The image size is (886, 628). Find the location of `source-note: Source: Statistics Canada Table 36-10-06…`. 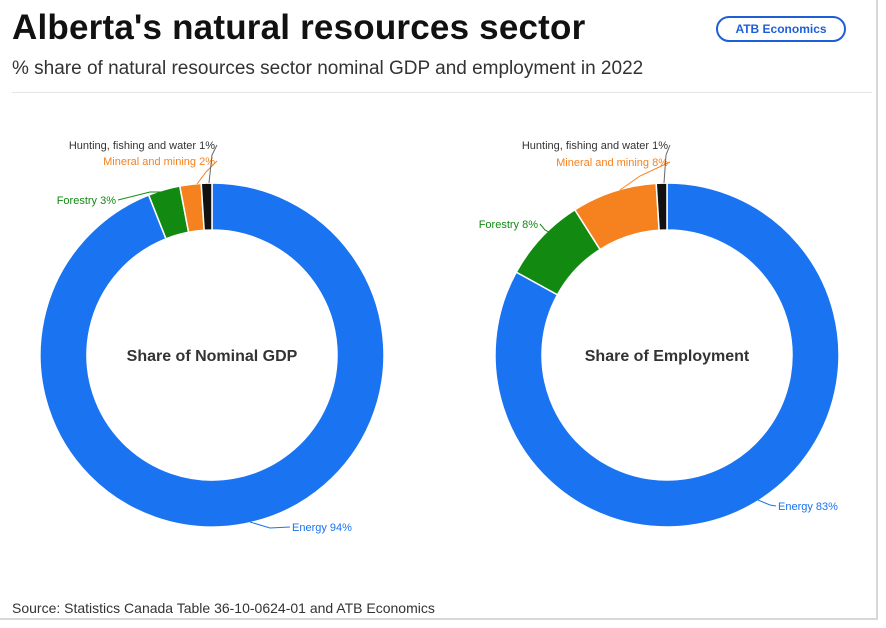

source-note: Source: Statistics Canada Table 36-10-06… is located at coordinates (223, 608).